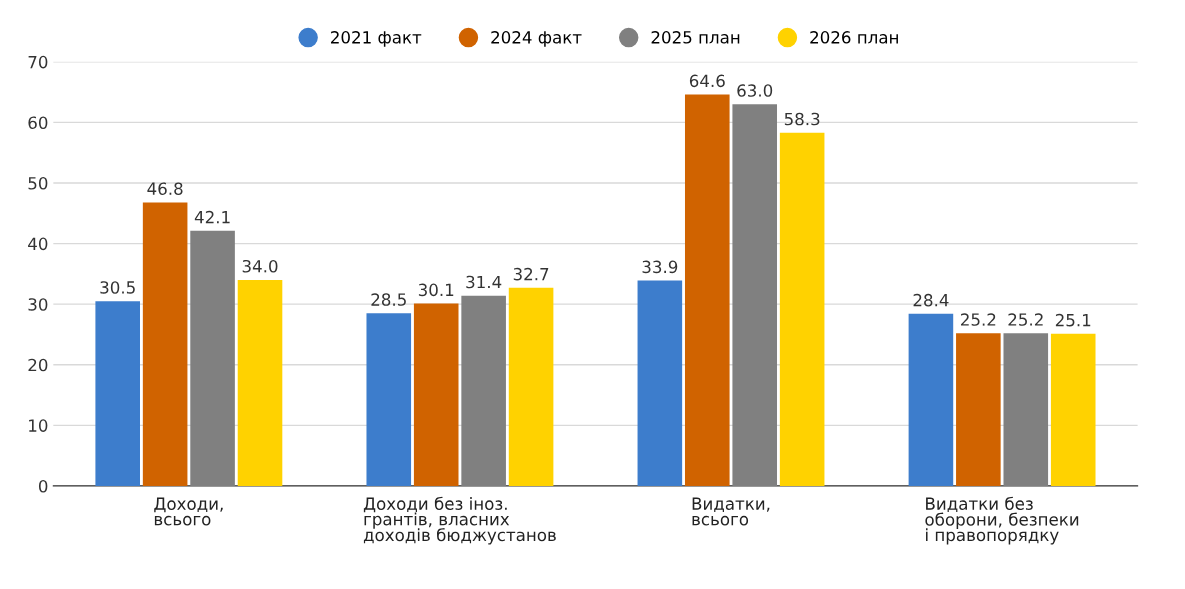  I want to click on y-tick-label: 50, so click(38, 183).